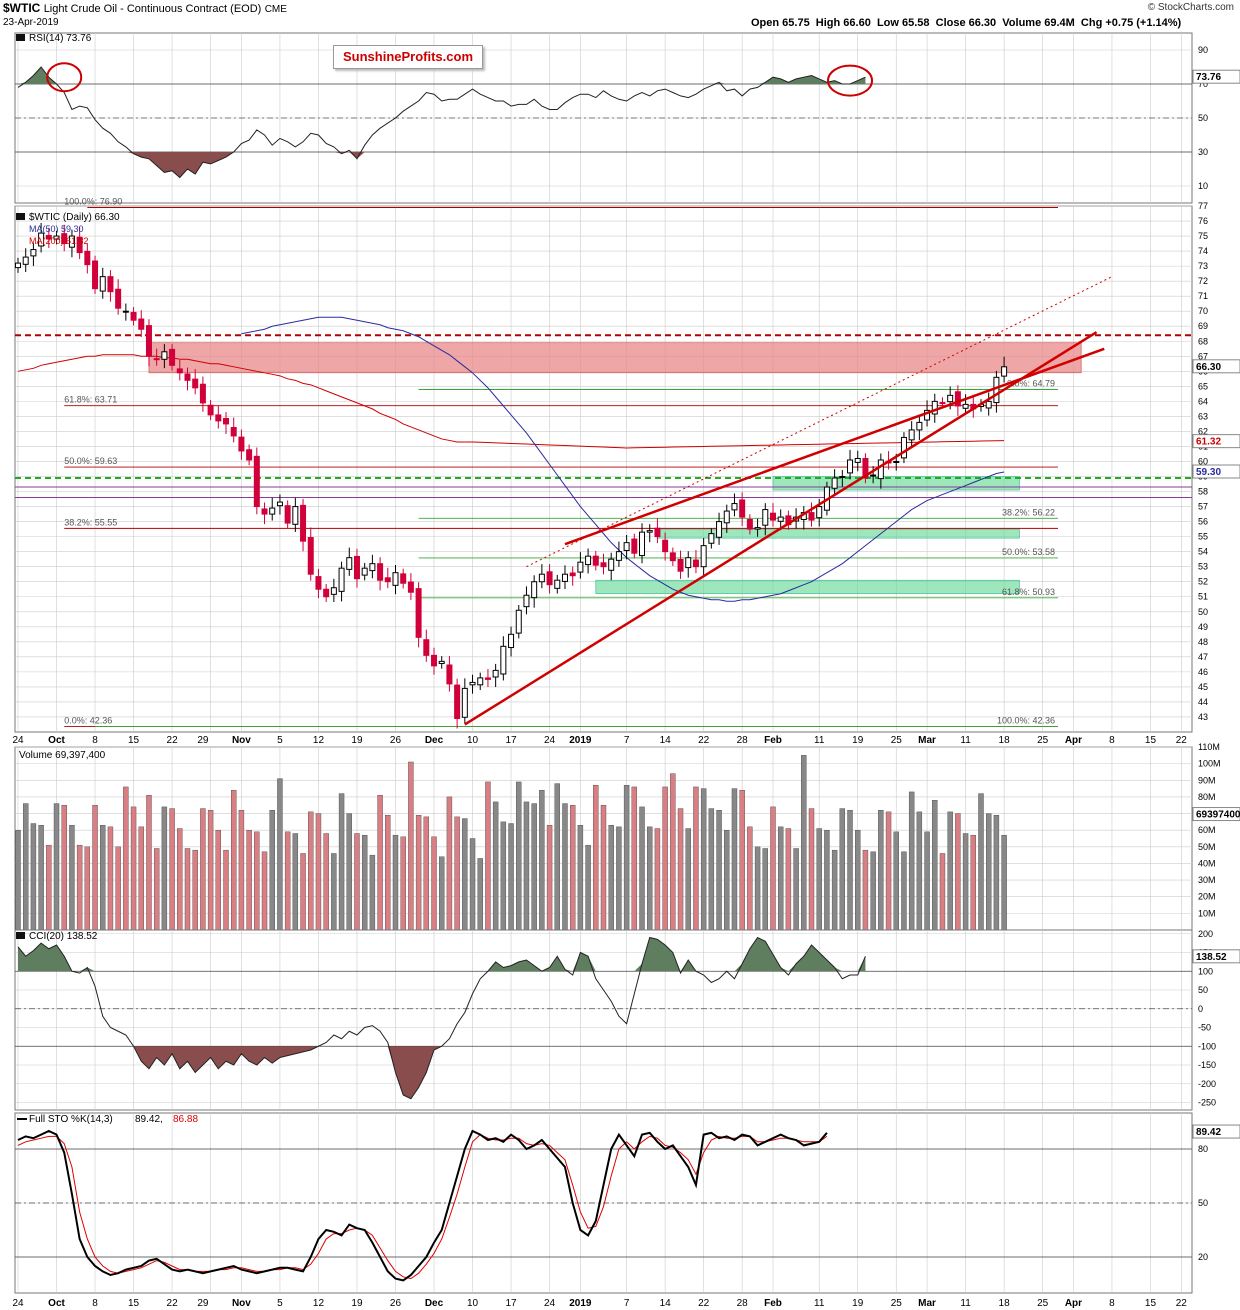  What do you see at coordinates (1026, 721) in the screenshot?
I see `fibonacci-level-label: 100.0%: 42.36` at bounding box center [1026, 721].